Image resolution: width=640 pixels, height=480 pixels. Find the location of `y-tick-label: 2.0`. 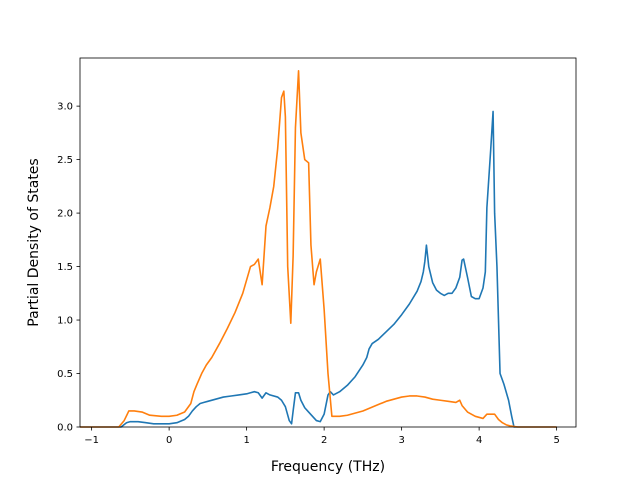

y-tick-label: 2.0 is located at coordinates (65, 214).